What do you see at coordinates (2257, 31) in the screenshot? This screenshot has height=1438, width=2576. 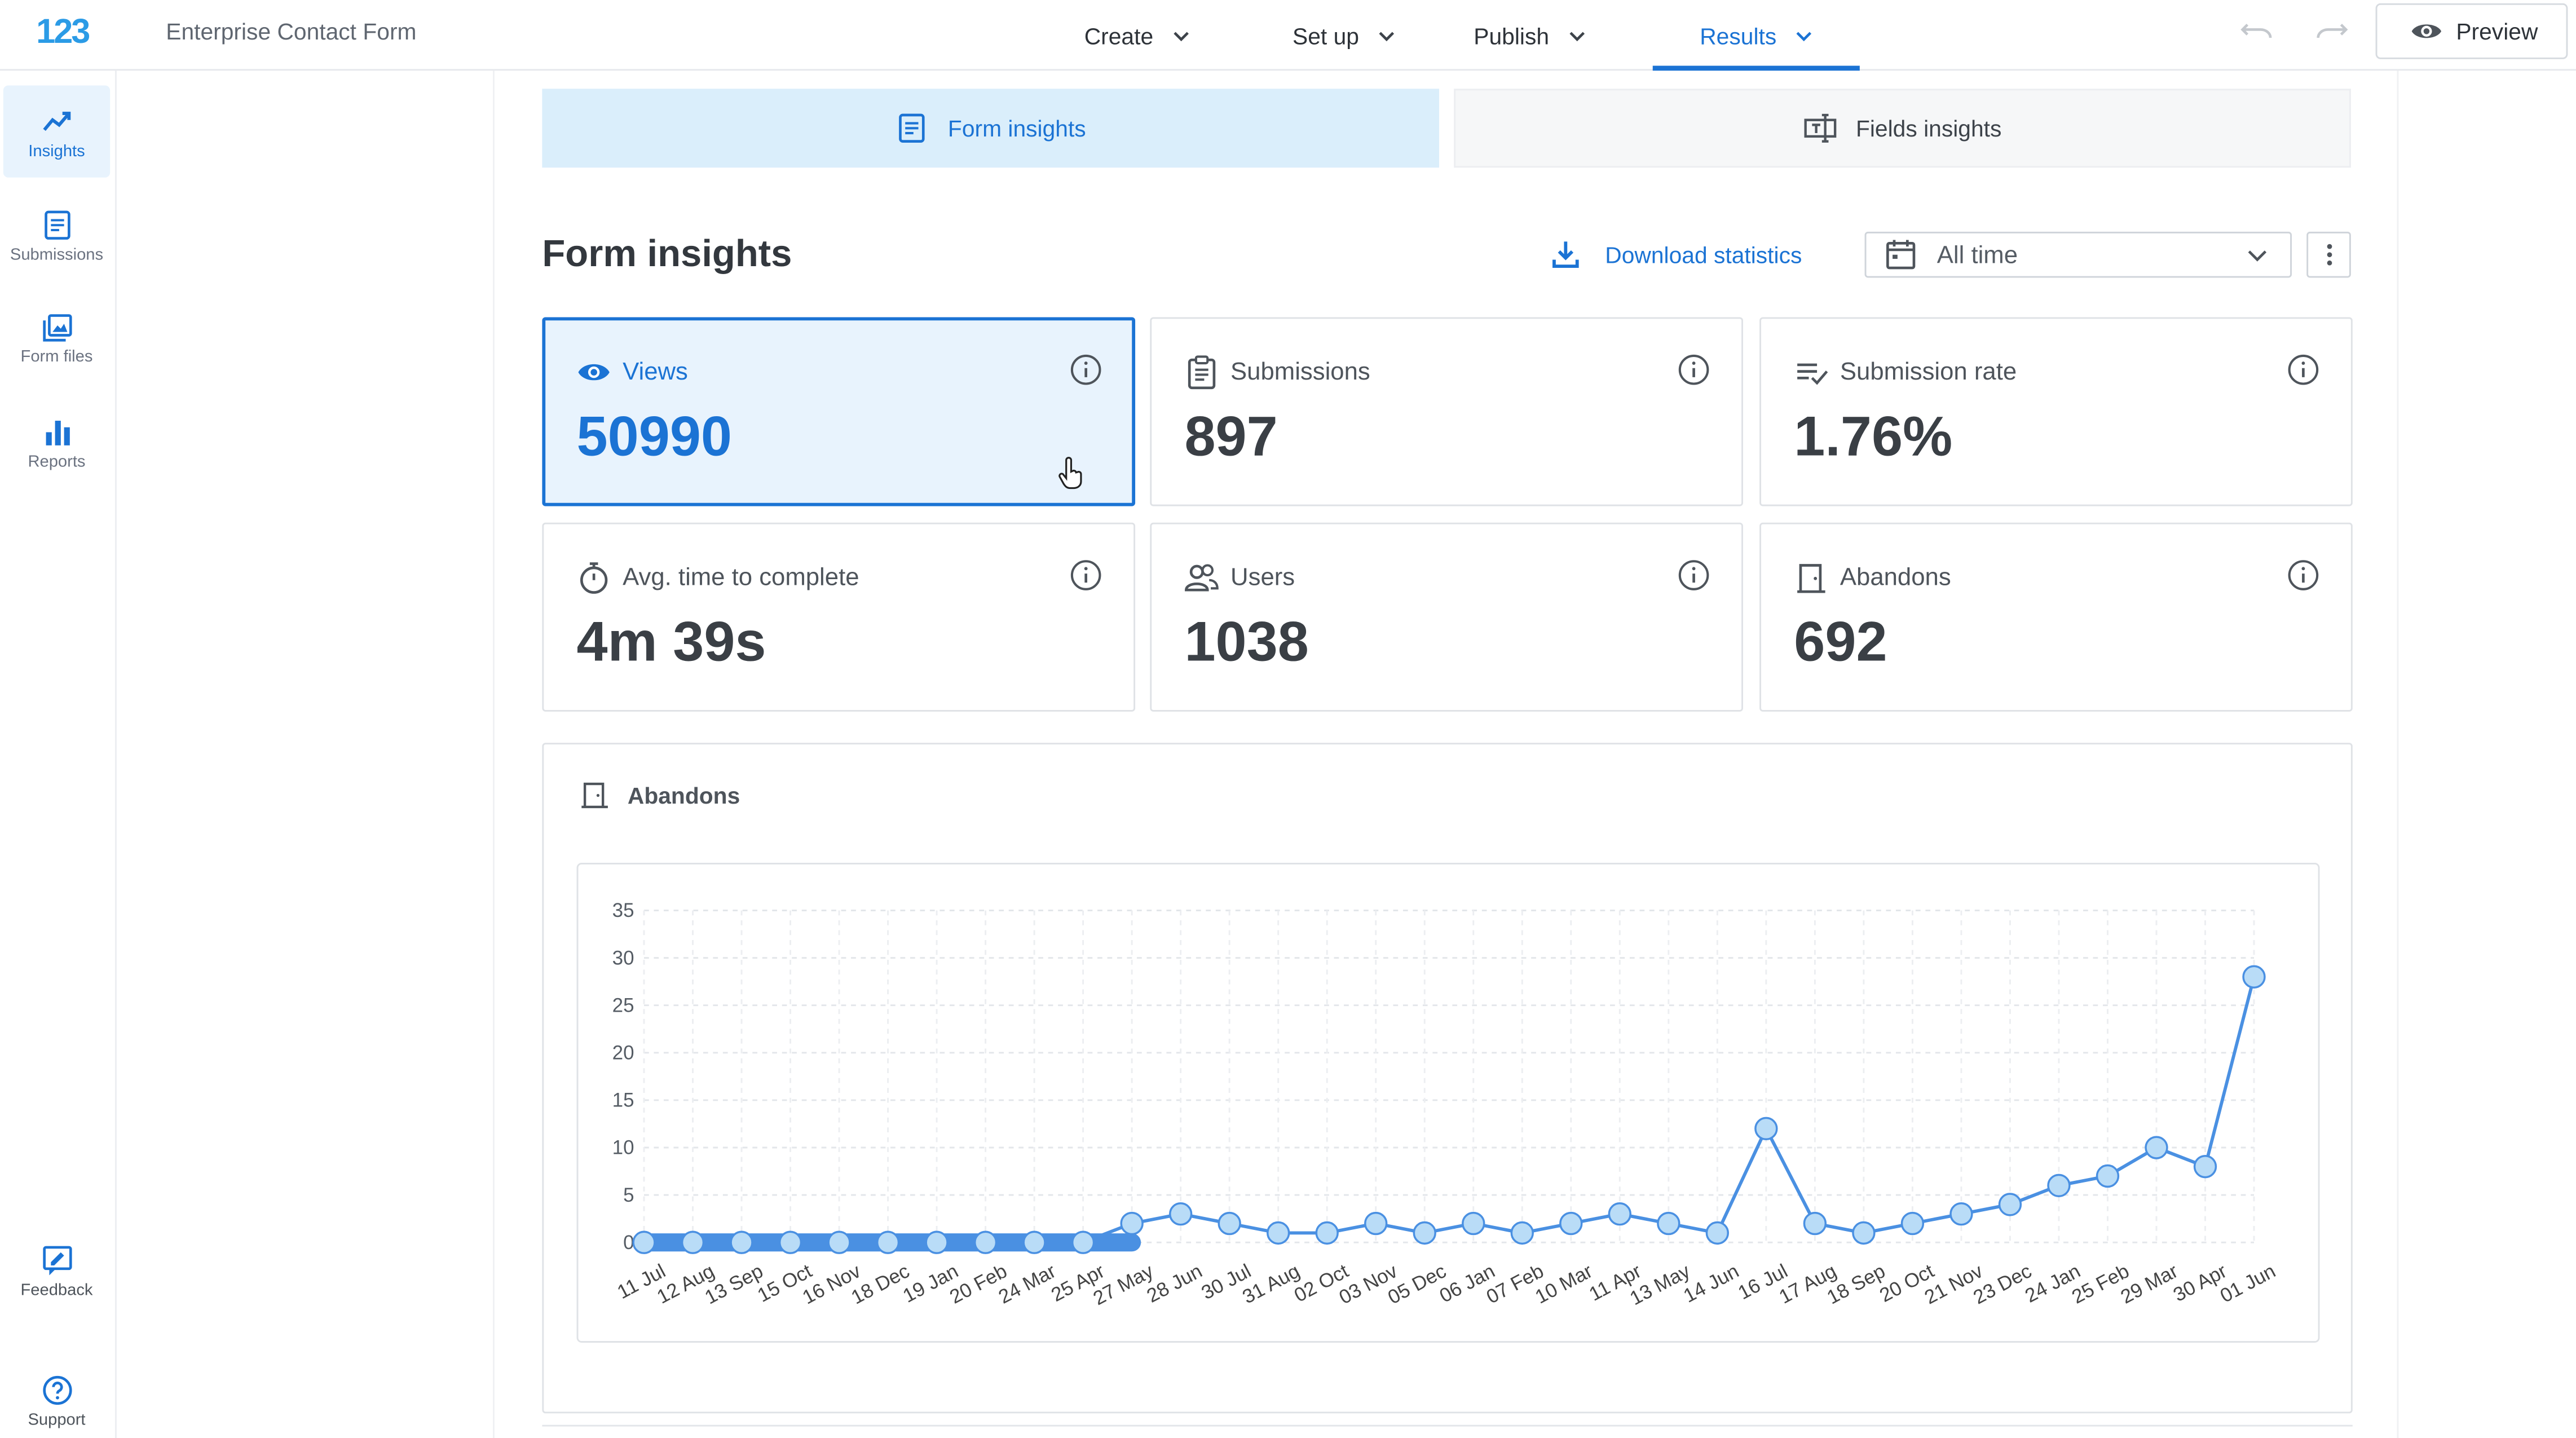 I see `undo-icon` at bounding box center [2257, 31].